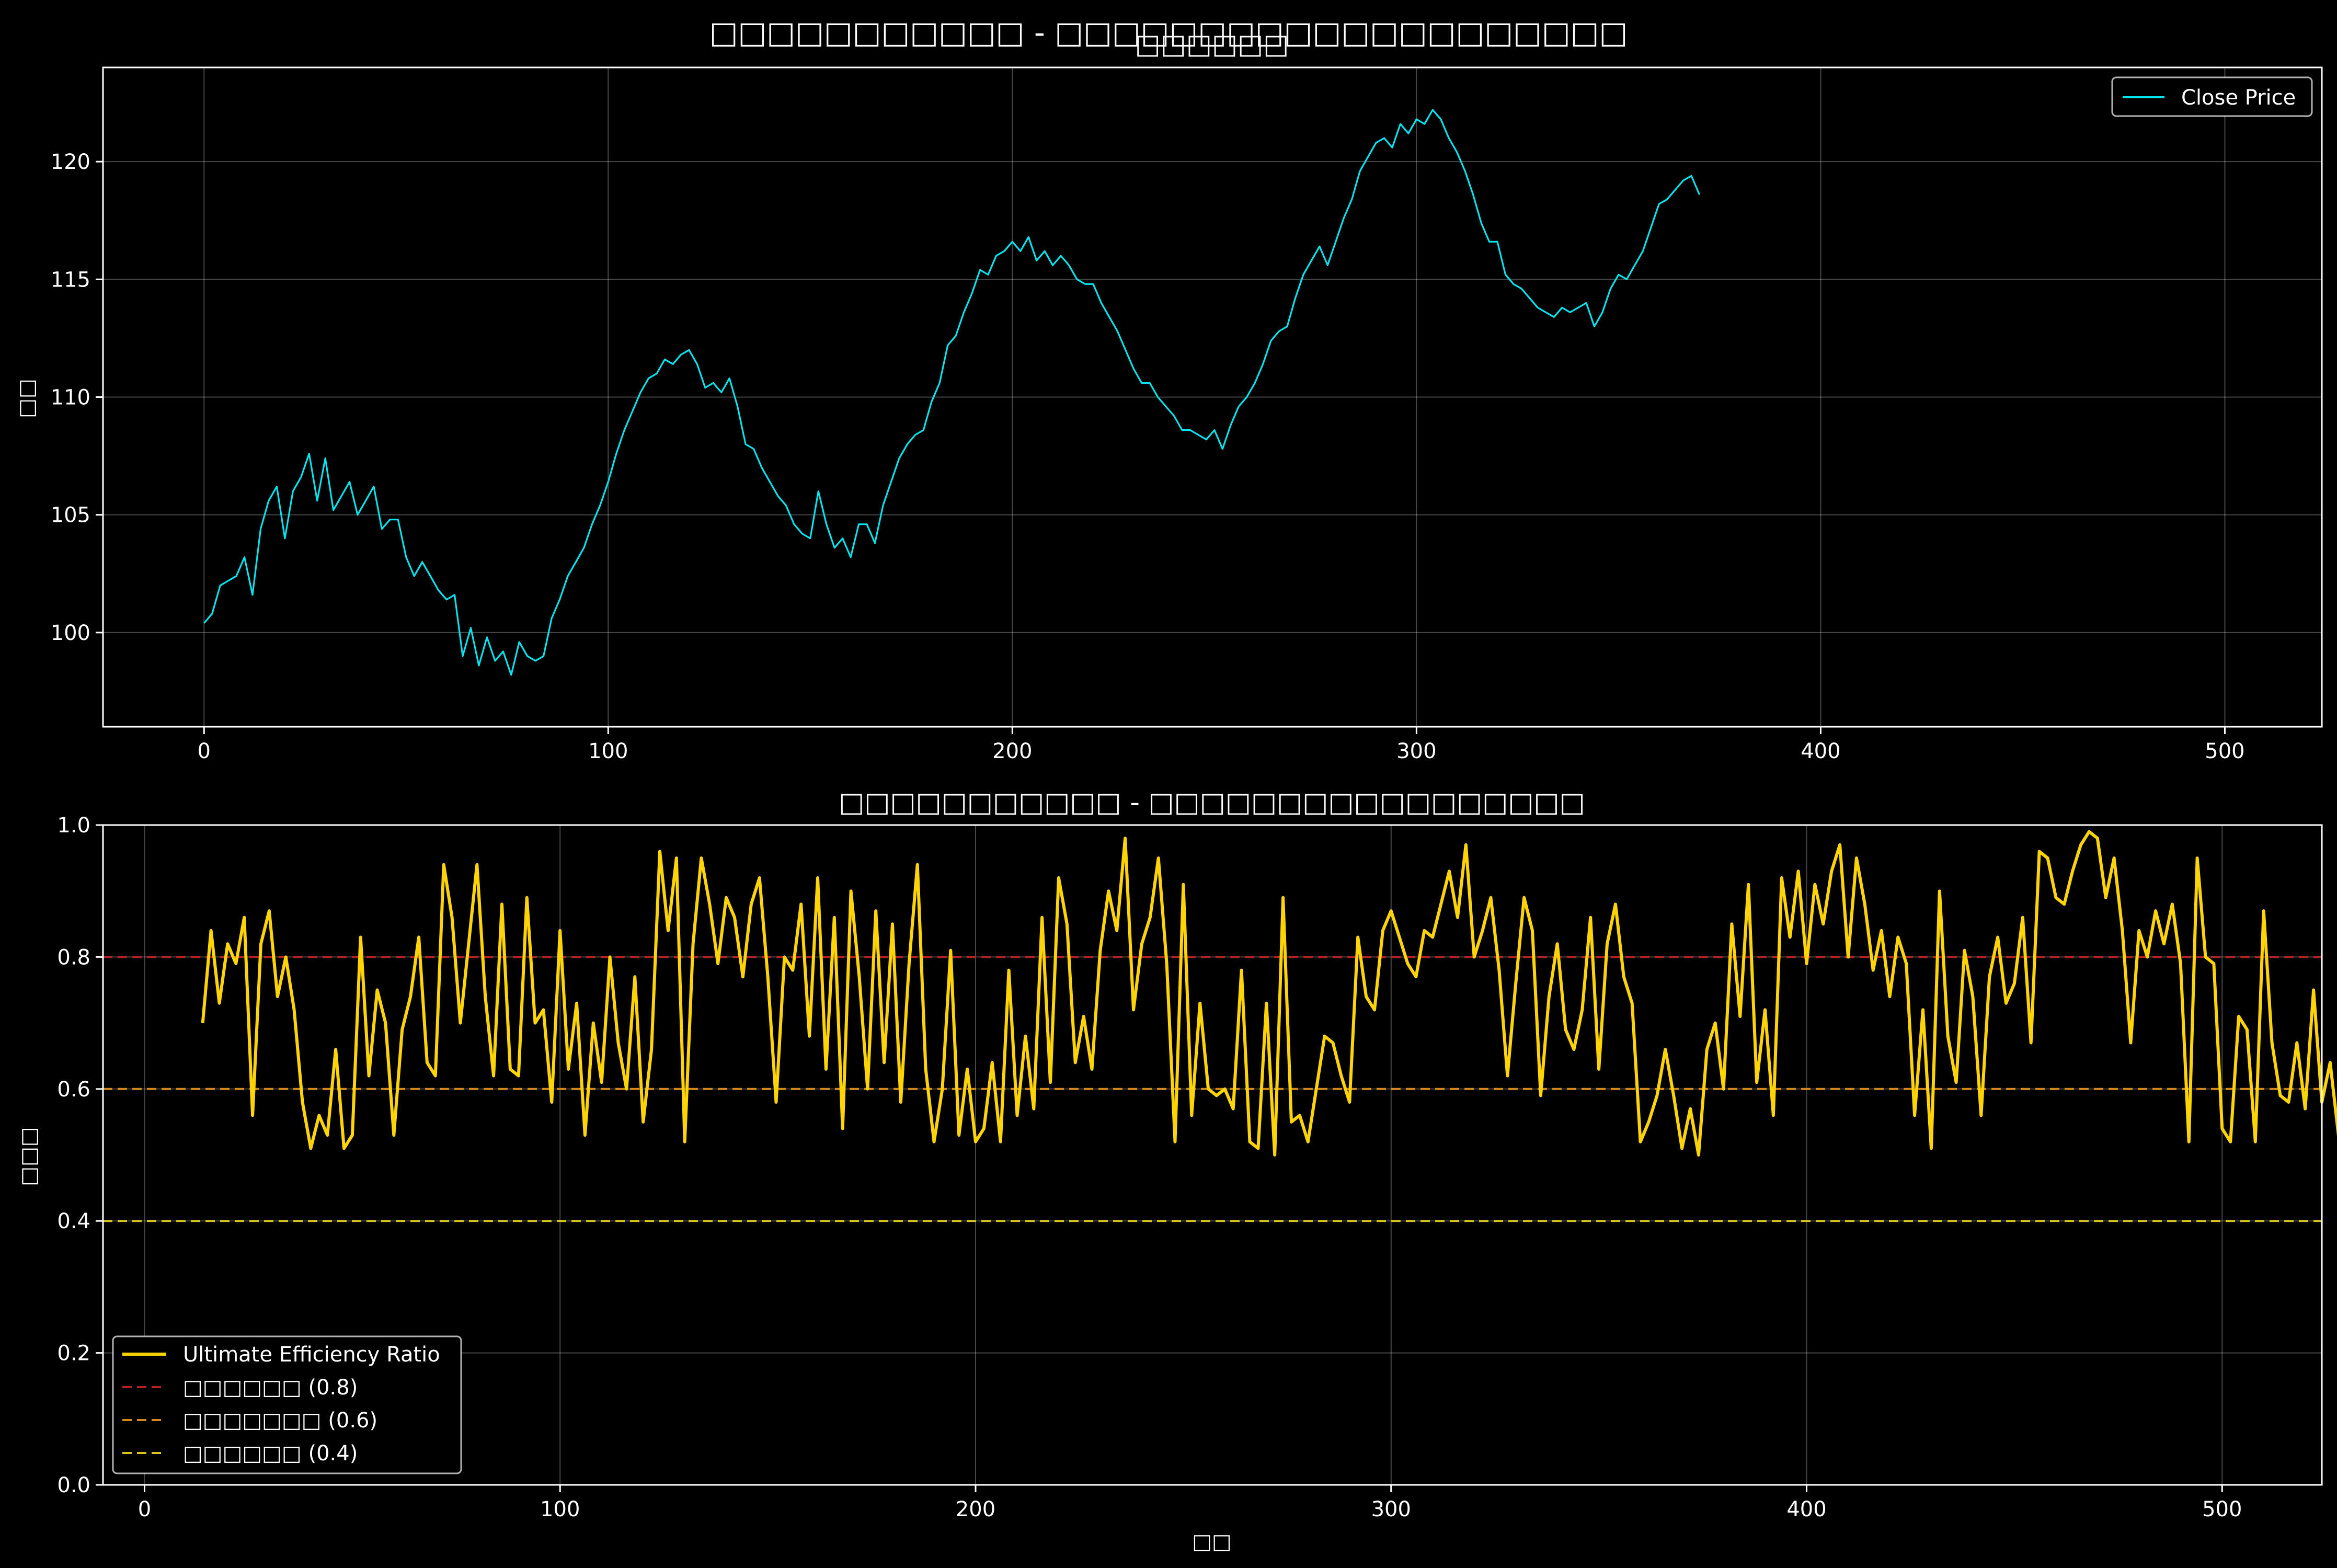 The width and height of the screenshot is (2337, 1568). Describe the element at coordinates (71, 398) in the screenshot. I see `price-y-tick-label: 110` at that location.